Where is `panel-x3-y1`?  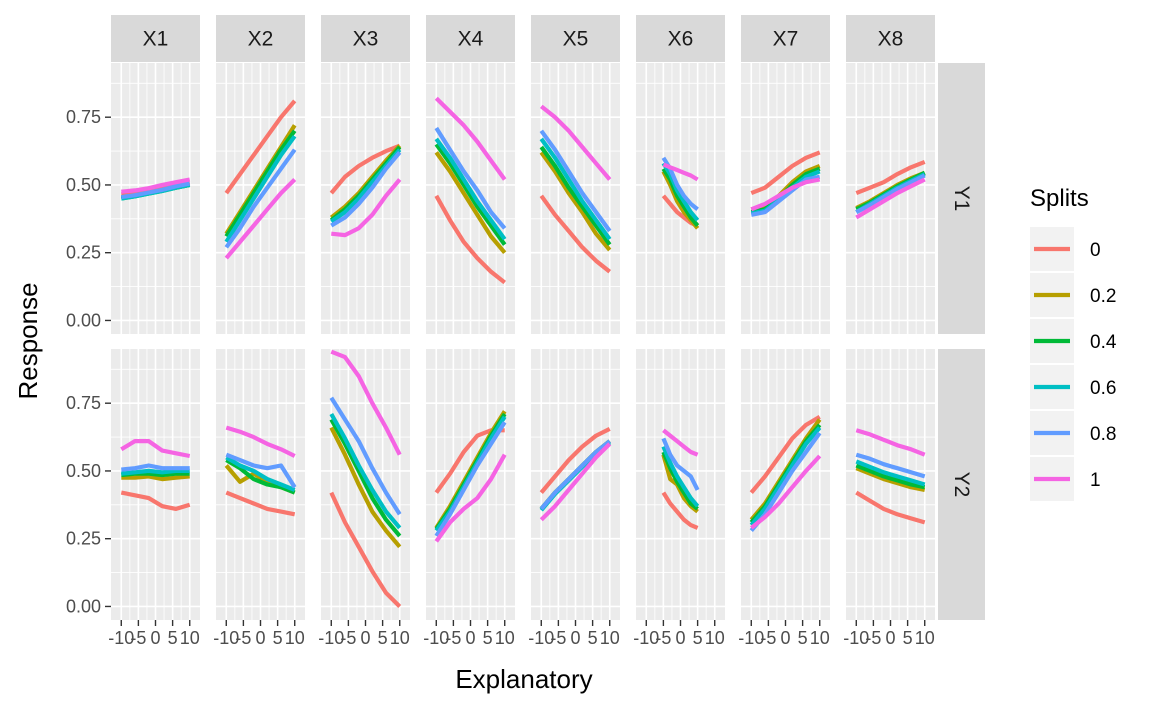 panel-x3-y1 is located at coordinates (365, 198).